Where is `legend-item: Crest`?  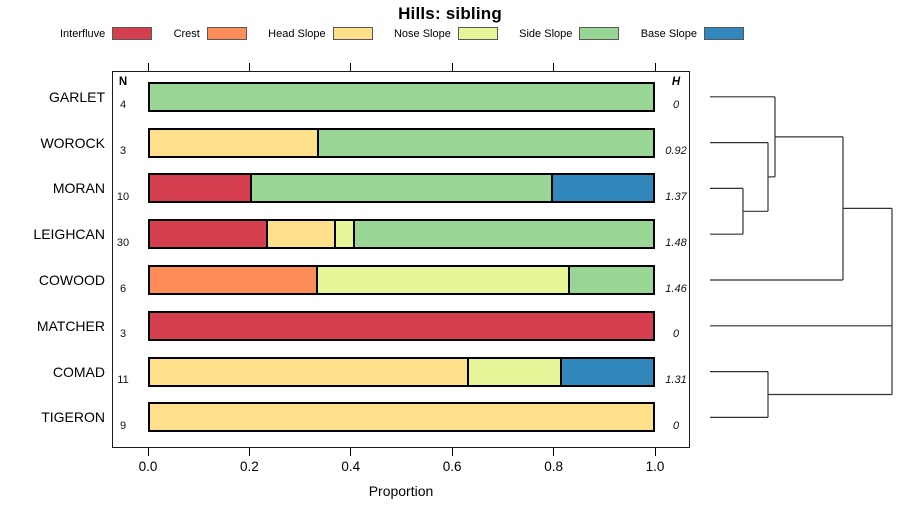 legend-item: Crest is located at coordinates (210, 33).